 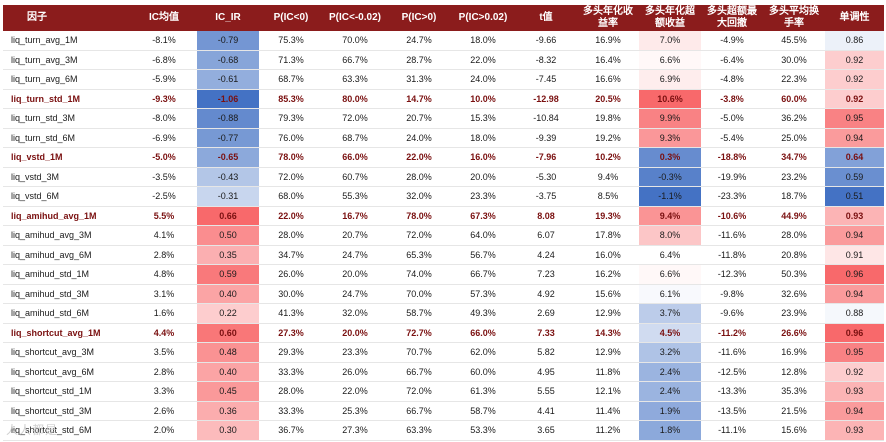 I want to click on factor-name-cell: liq_turn_avg_3M, so click(x=67, y=60).